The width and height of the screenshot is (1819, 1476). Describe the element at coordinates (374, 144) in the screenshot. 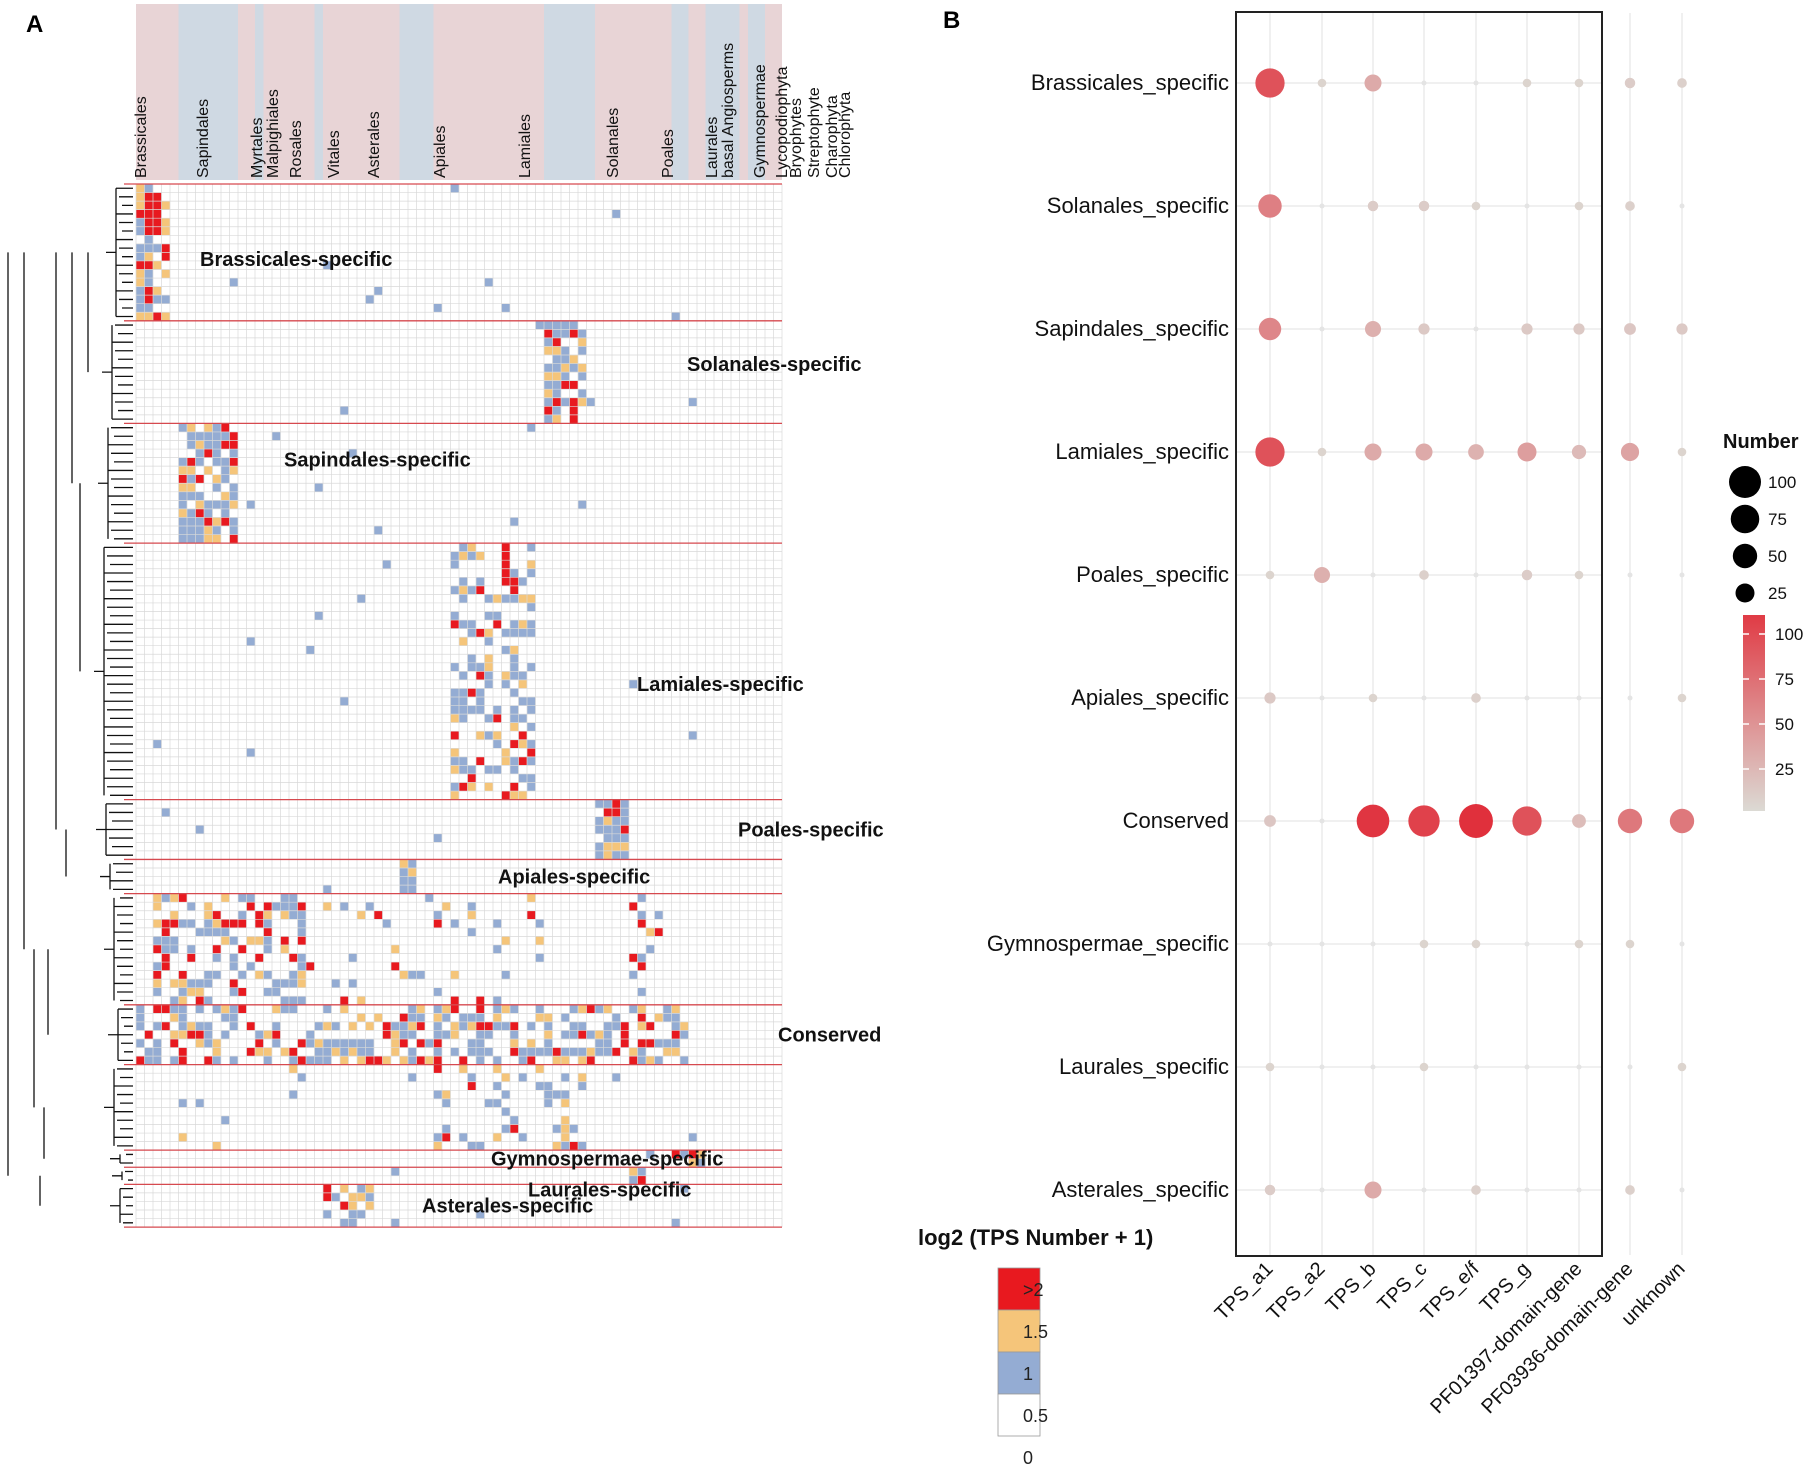

I see `column-label-asterales: Asterales` at that location.